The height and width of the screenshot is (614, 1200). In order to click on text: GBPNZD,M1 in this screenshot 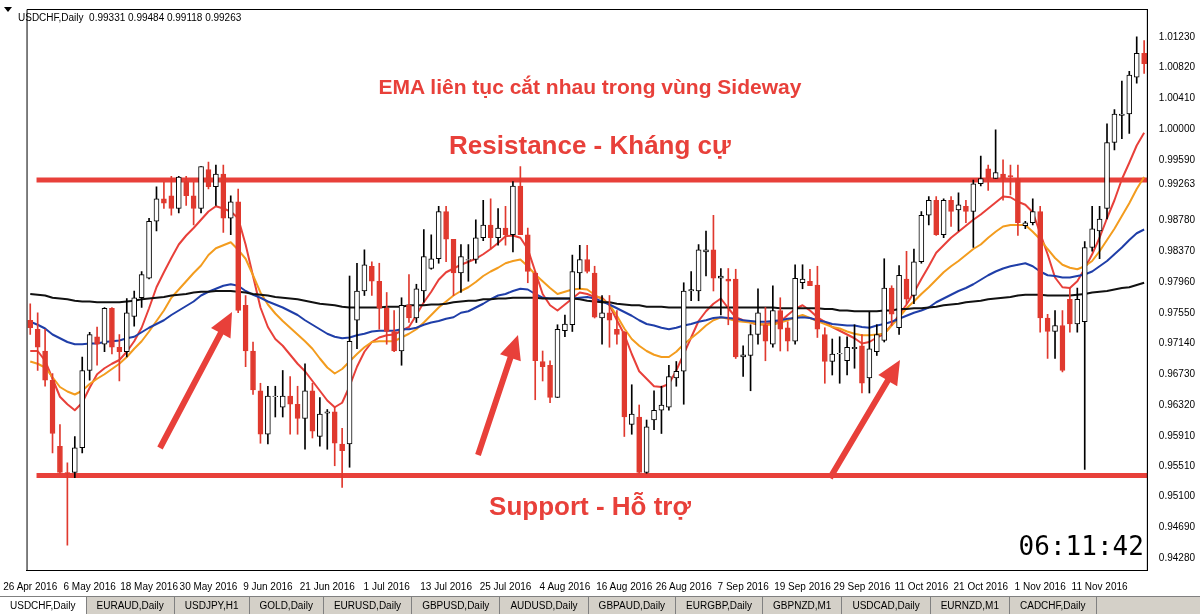, I will do `click(803, 605)`.